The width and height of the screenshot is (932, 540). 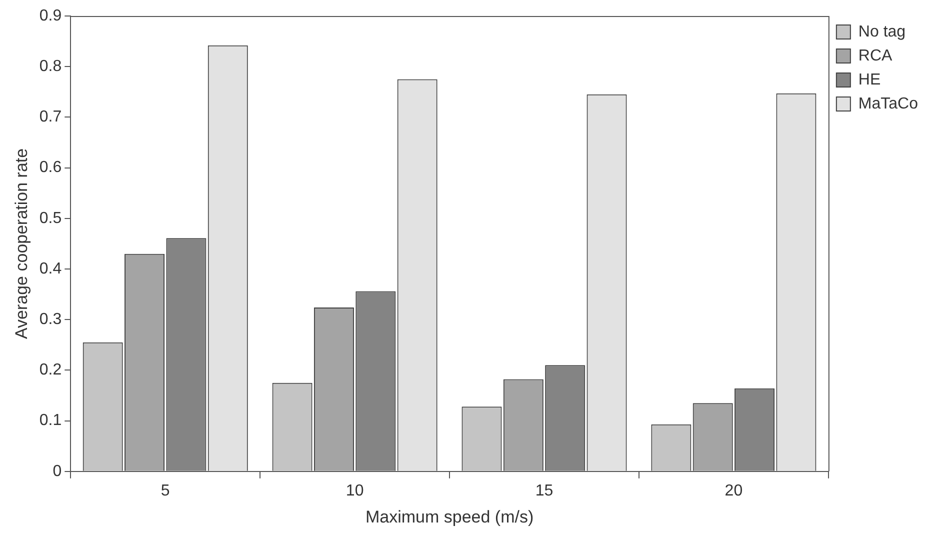 What do you see at coordinates (57, 471) in the screenshot?
I see `y-tick-label: 0` at bounding box center [57, 471].